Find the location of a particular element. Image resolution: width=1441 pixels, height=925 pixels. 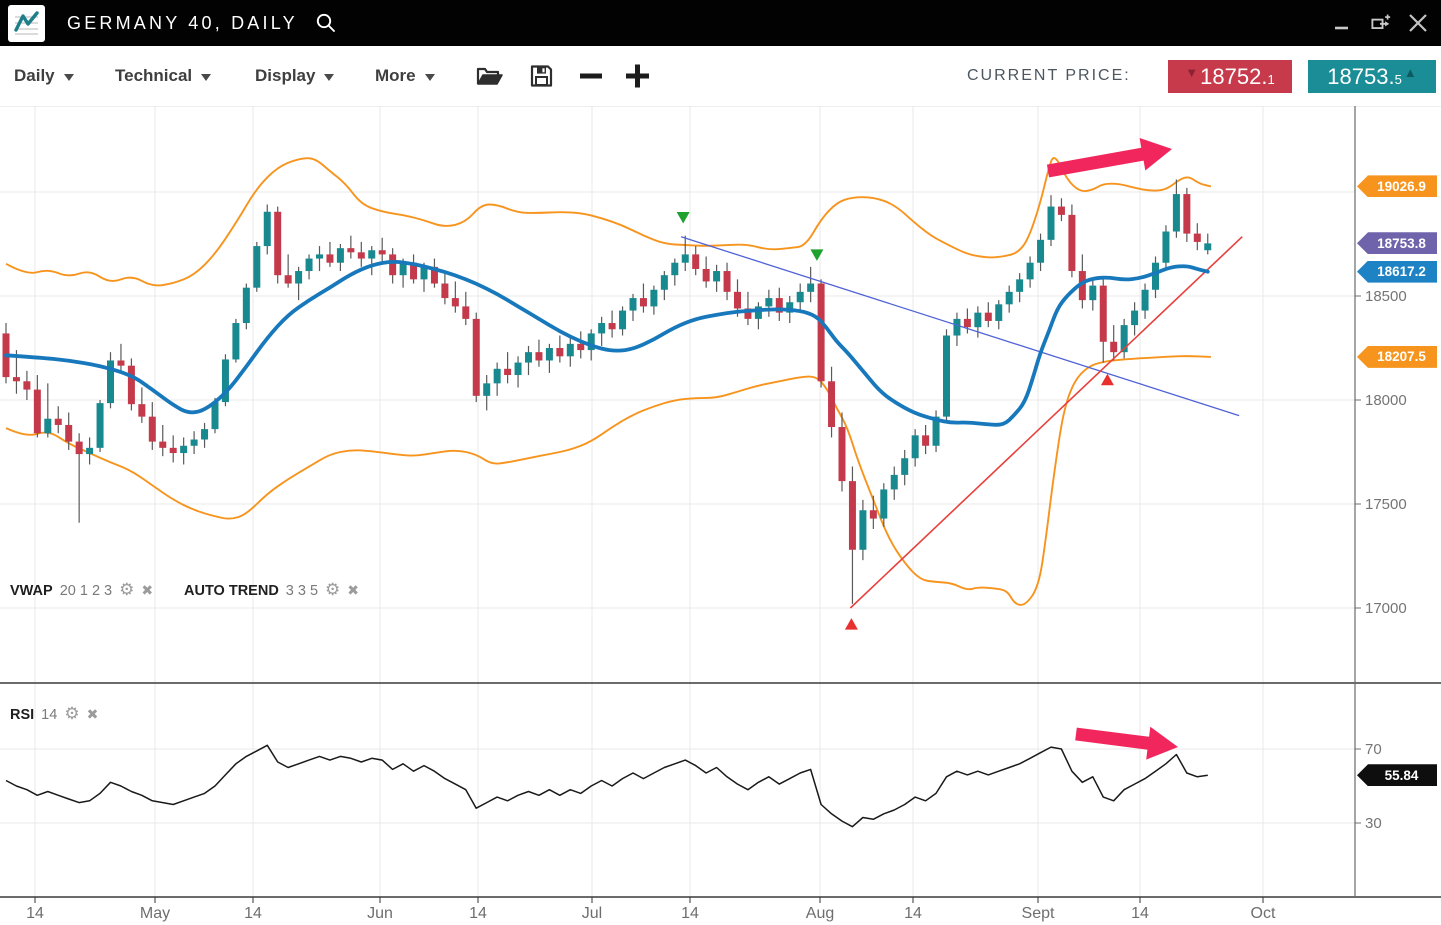

menu-technical: Technical is located at coordinates (163, 76).